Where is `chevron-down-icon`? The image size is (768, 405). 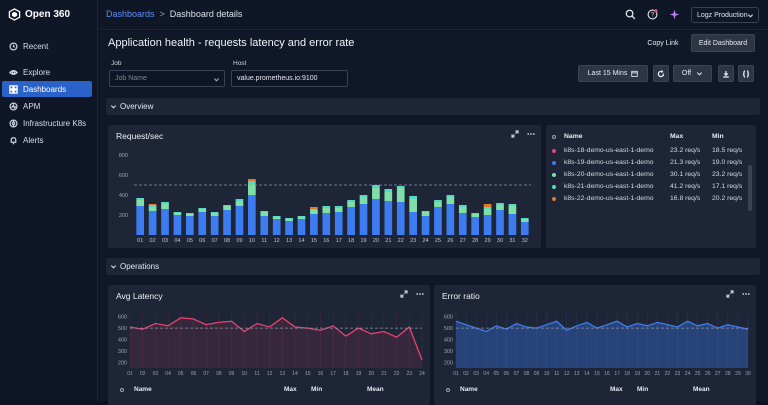
chevron-down-icon is located at coordinates (750, 16).